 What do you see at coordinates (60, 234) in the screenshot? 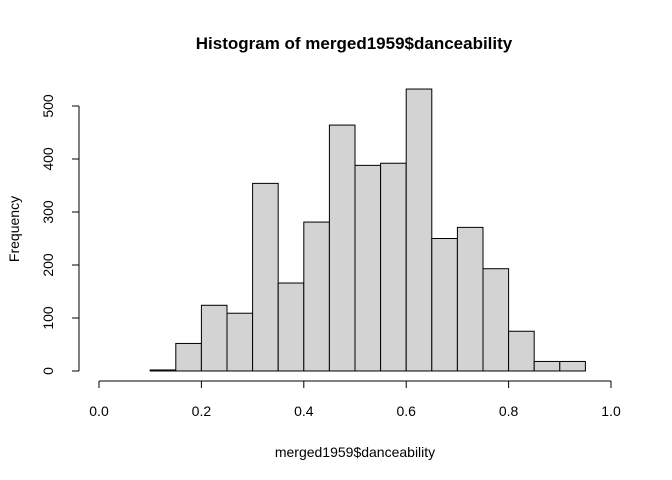
I see `y-axis: 0 100 200 300 400 500` at bounding box center [60, 234].